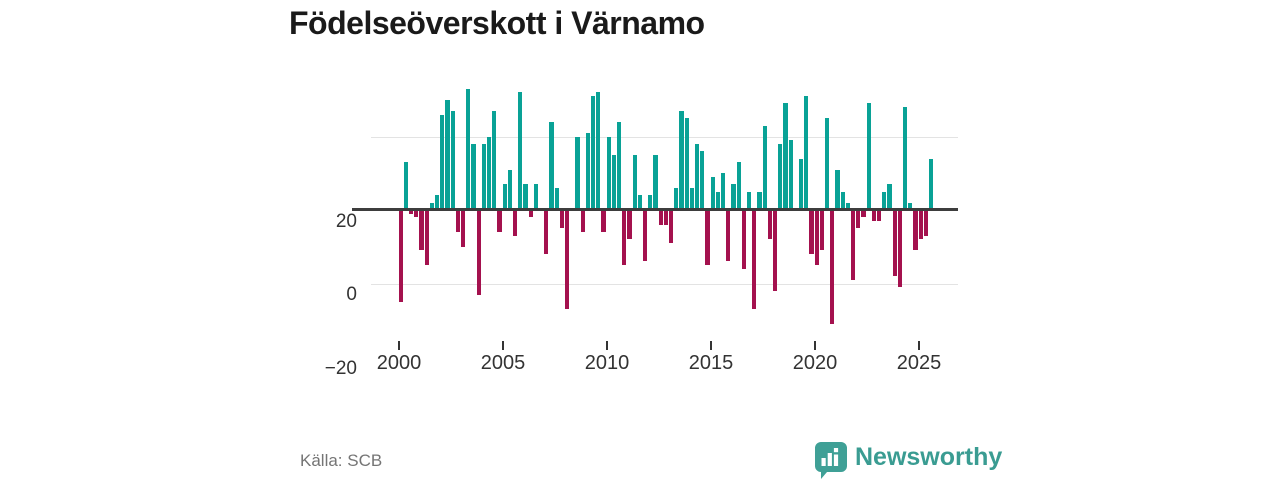  I want to click on x-tick-2020, so click(815, 345).